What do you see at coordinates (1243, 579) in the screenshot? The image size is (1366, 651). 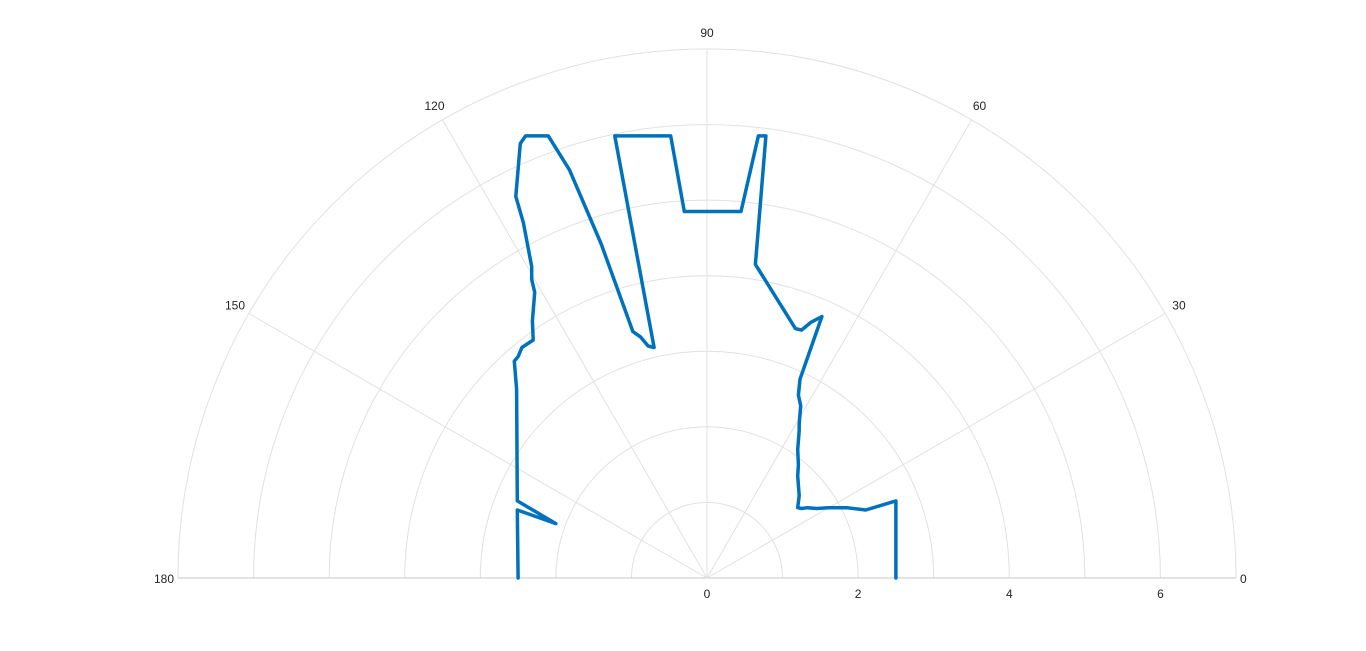 I see `theta-tick-label: 0` at bounding box center [1243, 579].